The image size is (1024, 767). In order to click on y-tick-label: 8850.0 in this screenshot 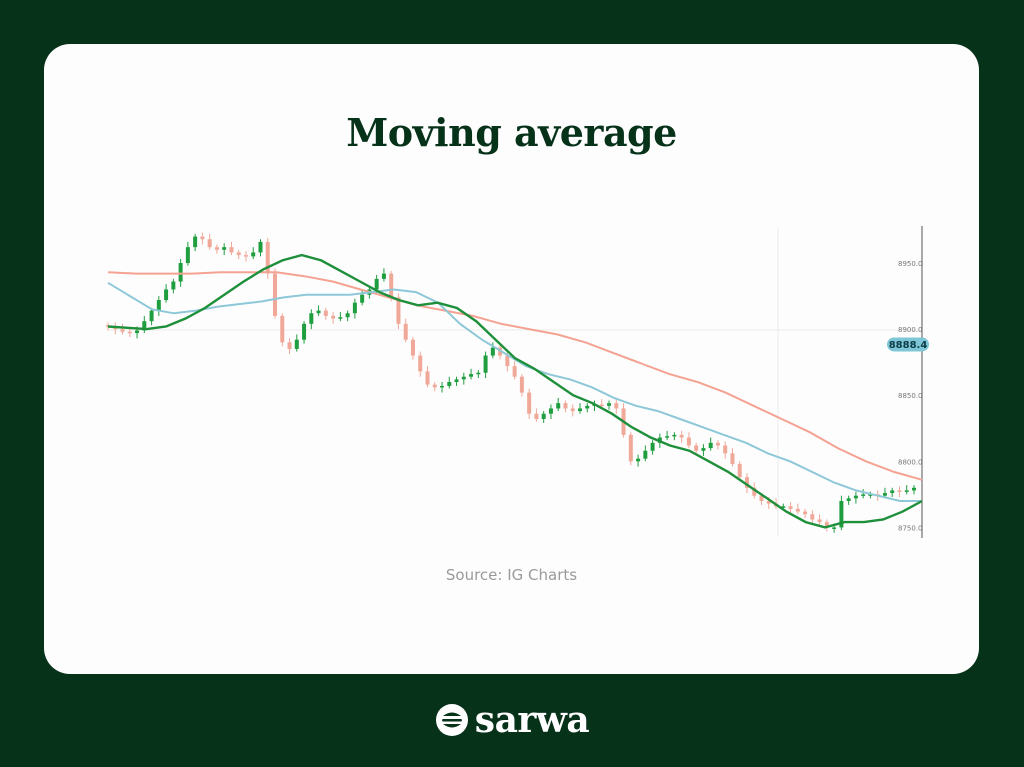, I will do `click(910, 396)`.